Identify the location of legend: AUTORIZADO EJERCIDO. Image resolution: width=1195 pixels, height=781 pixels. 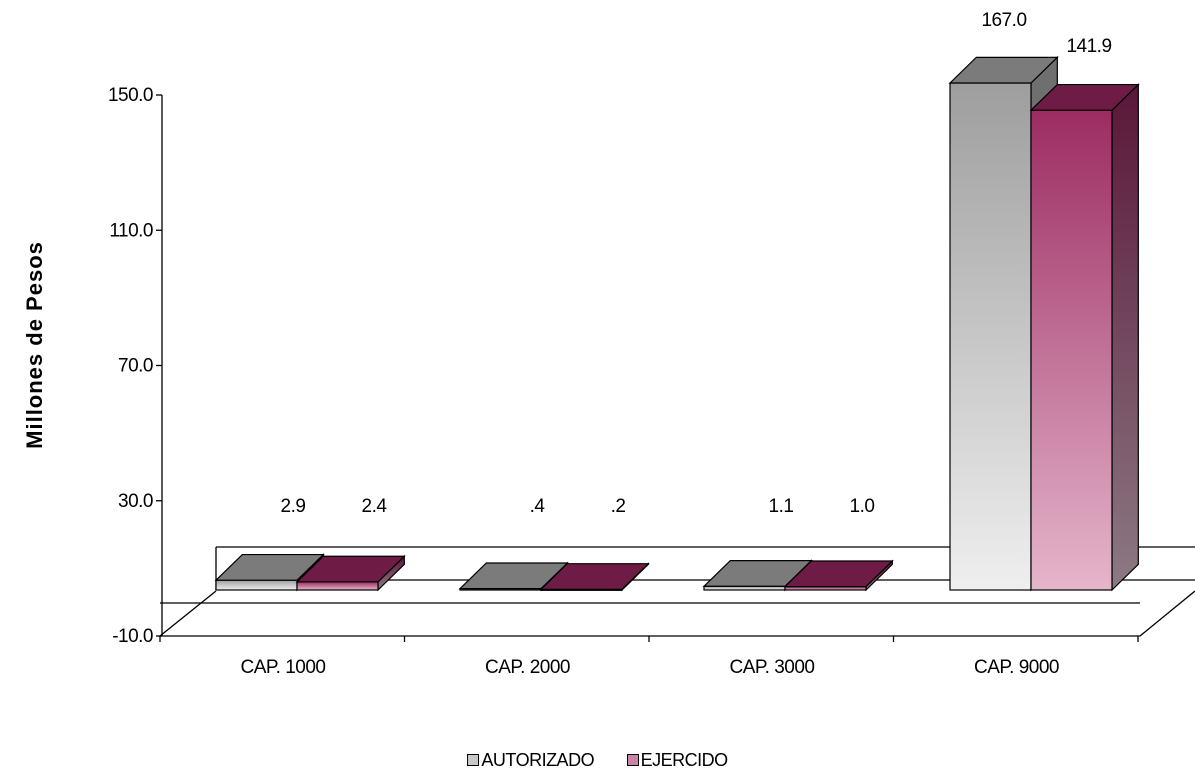
(597, 760).